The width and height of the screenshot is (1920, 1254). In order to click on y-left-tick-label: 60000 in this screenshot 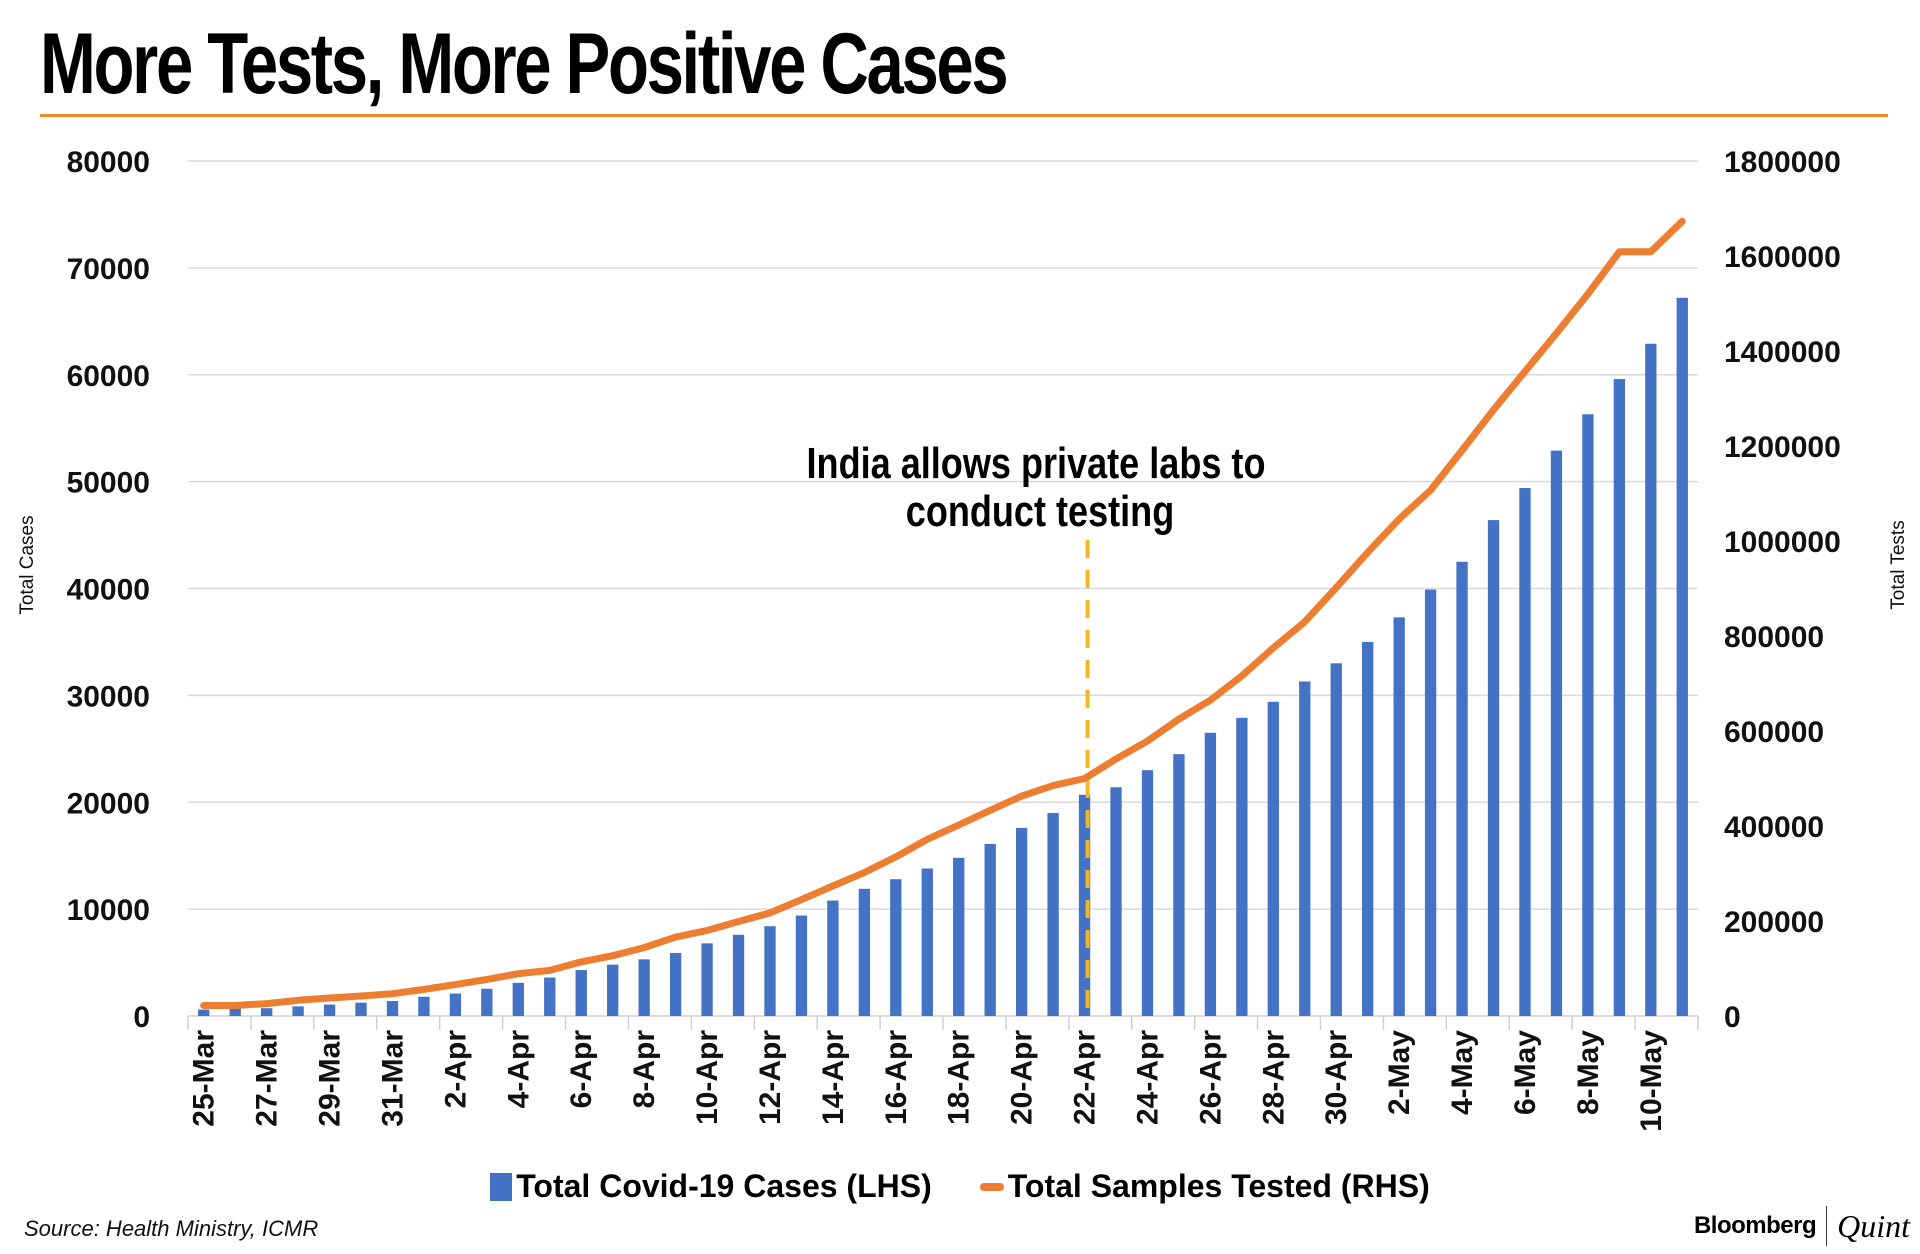, I will do `click(108, 376)`.